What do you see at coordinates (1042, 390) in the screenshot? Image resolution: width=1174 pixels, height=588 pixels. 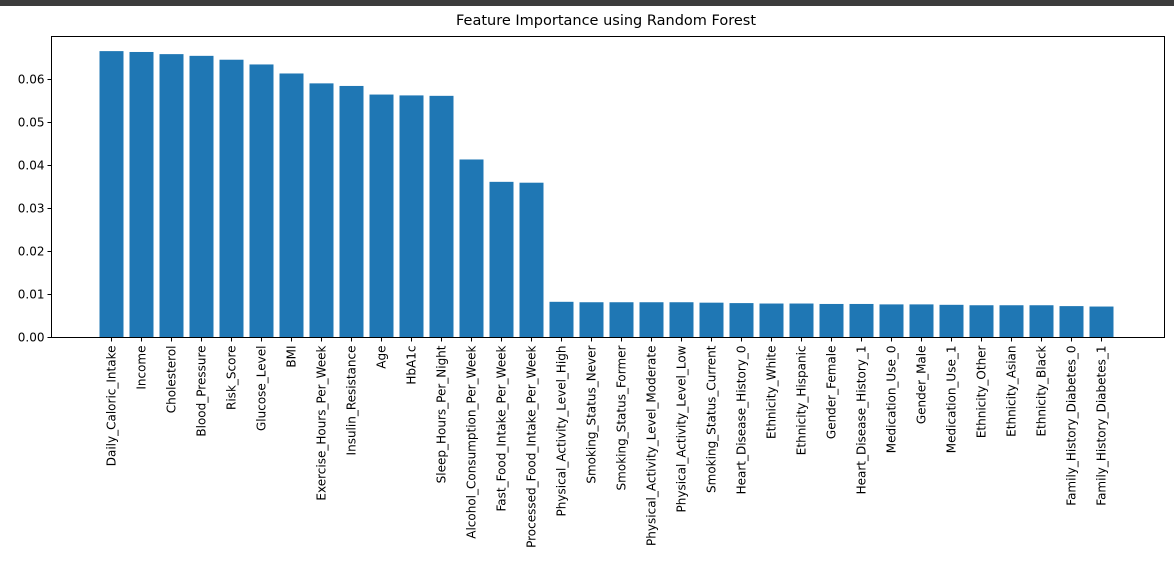 I see `x-tick-label: Ethnicity_Black` at bounding box center [1042, 390].